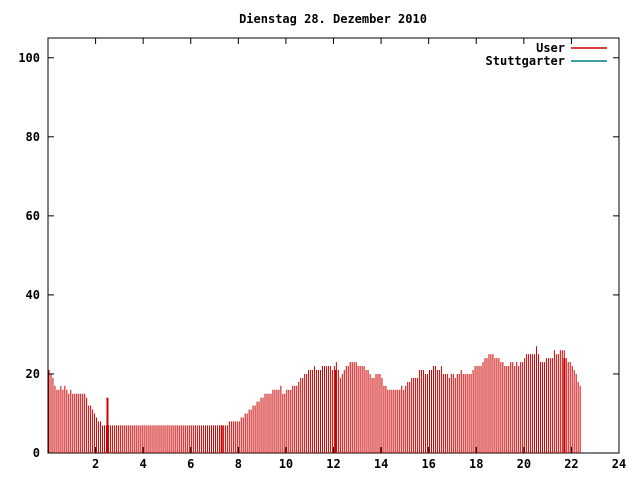 The width and height of the screenshot is (640, 480). What do you see at coordinates (381, 464) in the screenshot?
I see `x-tick-label: 14` at bounding box center [381, 464].